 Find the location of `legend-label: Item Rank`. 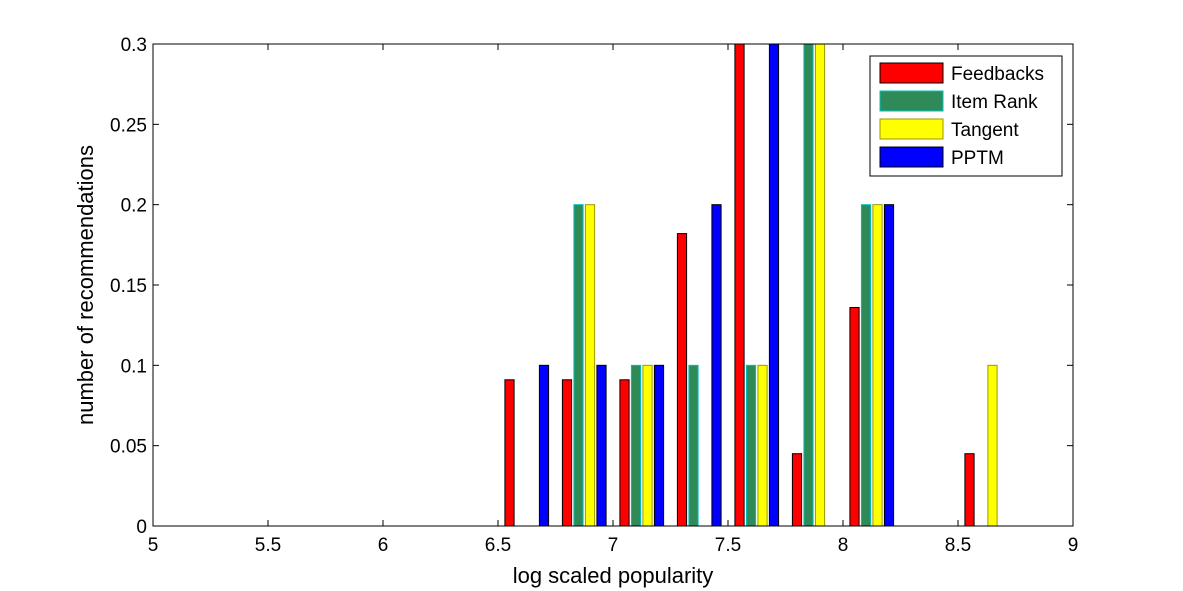

legend-label: Item Rank is located at coordinates (994, 102).